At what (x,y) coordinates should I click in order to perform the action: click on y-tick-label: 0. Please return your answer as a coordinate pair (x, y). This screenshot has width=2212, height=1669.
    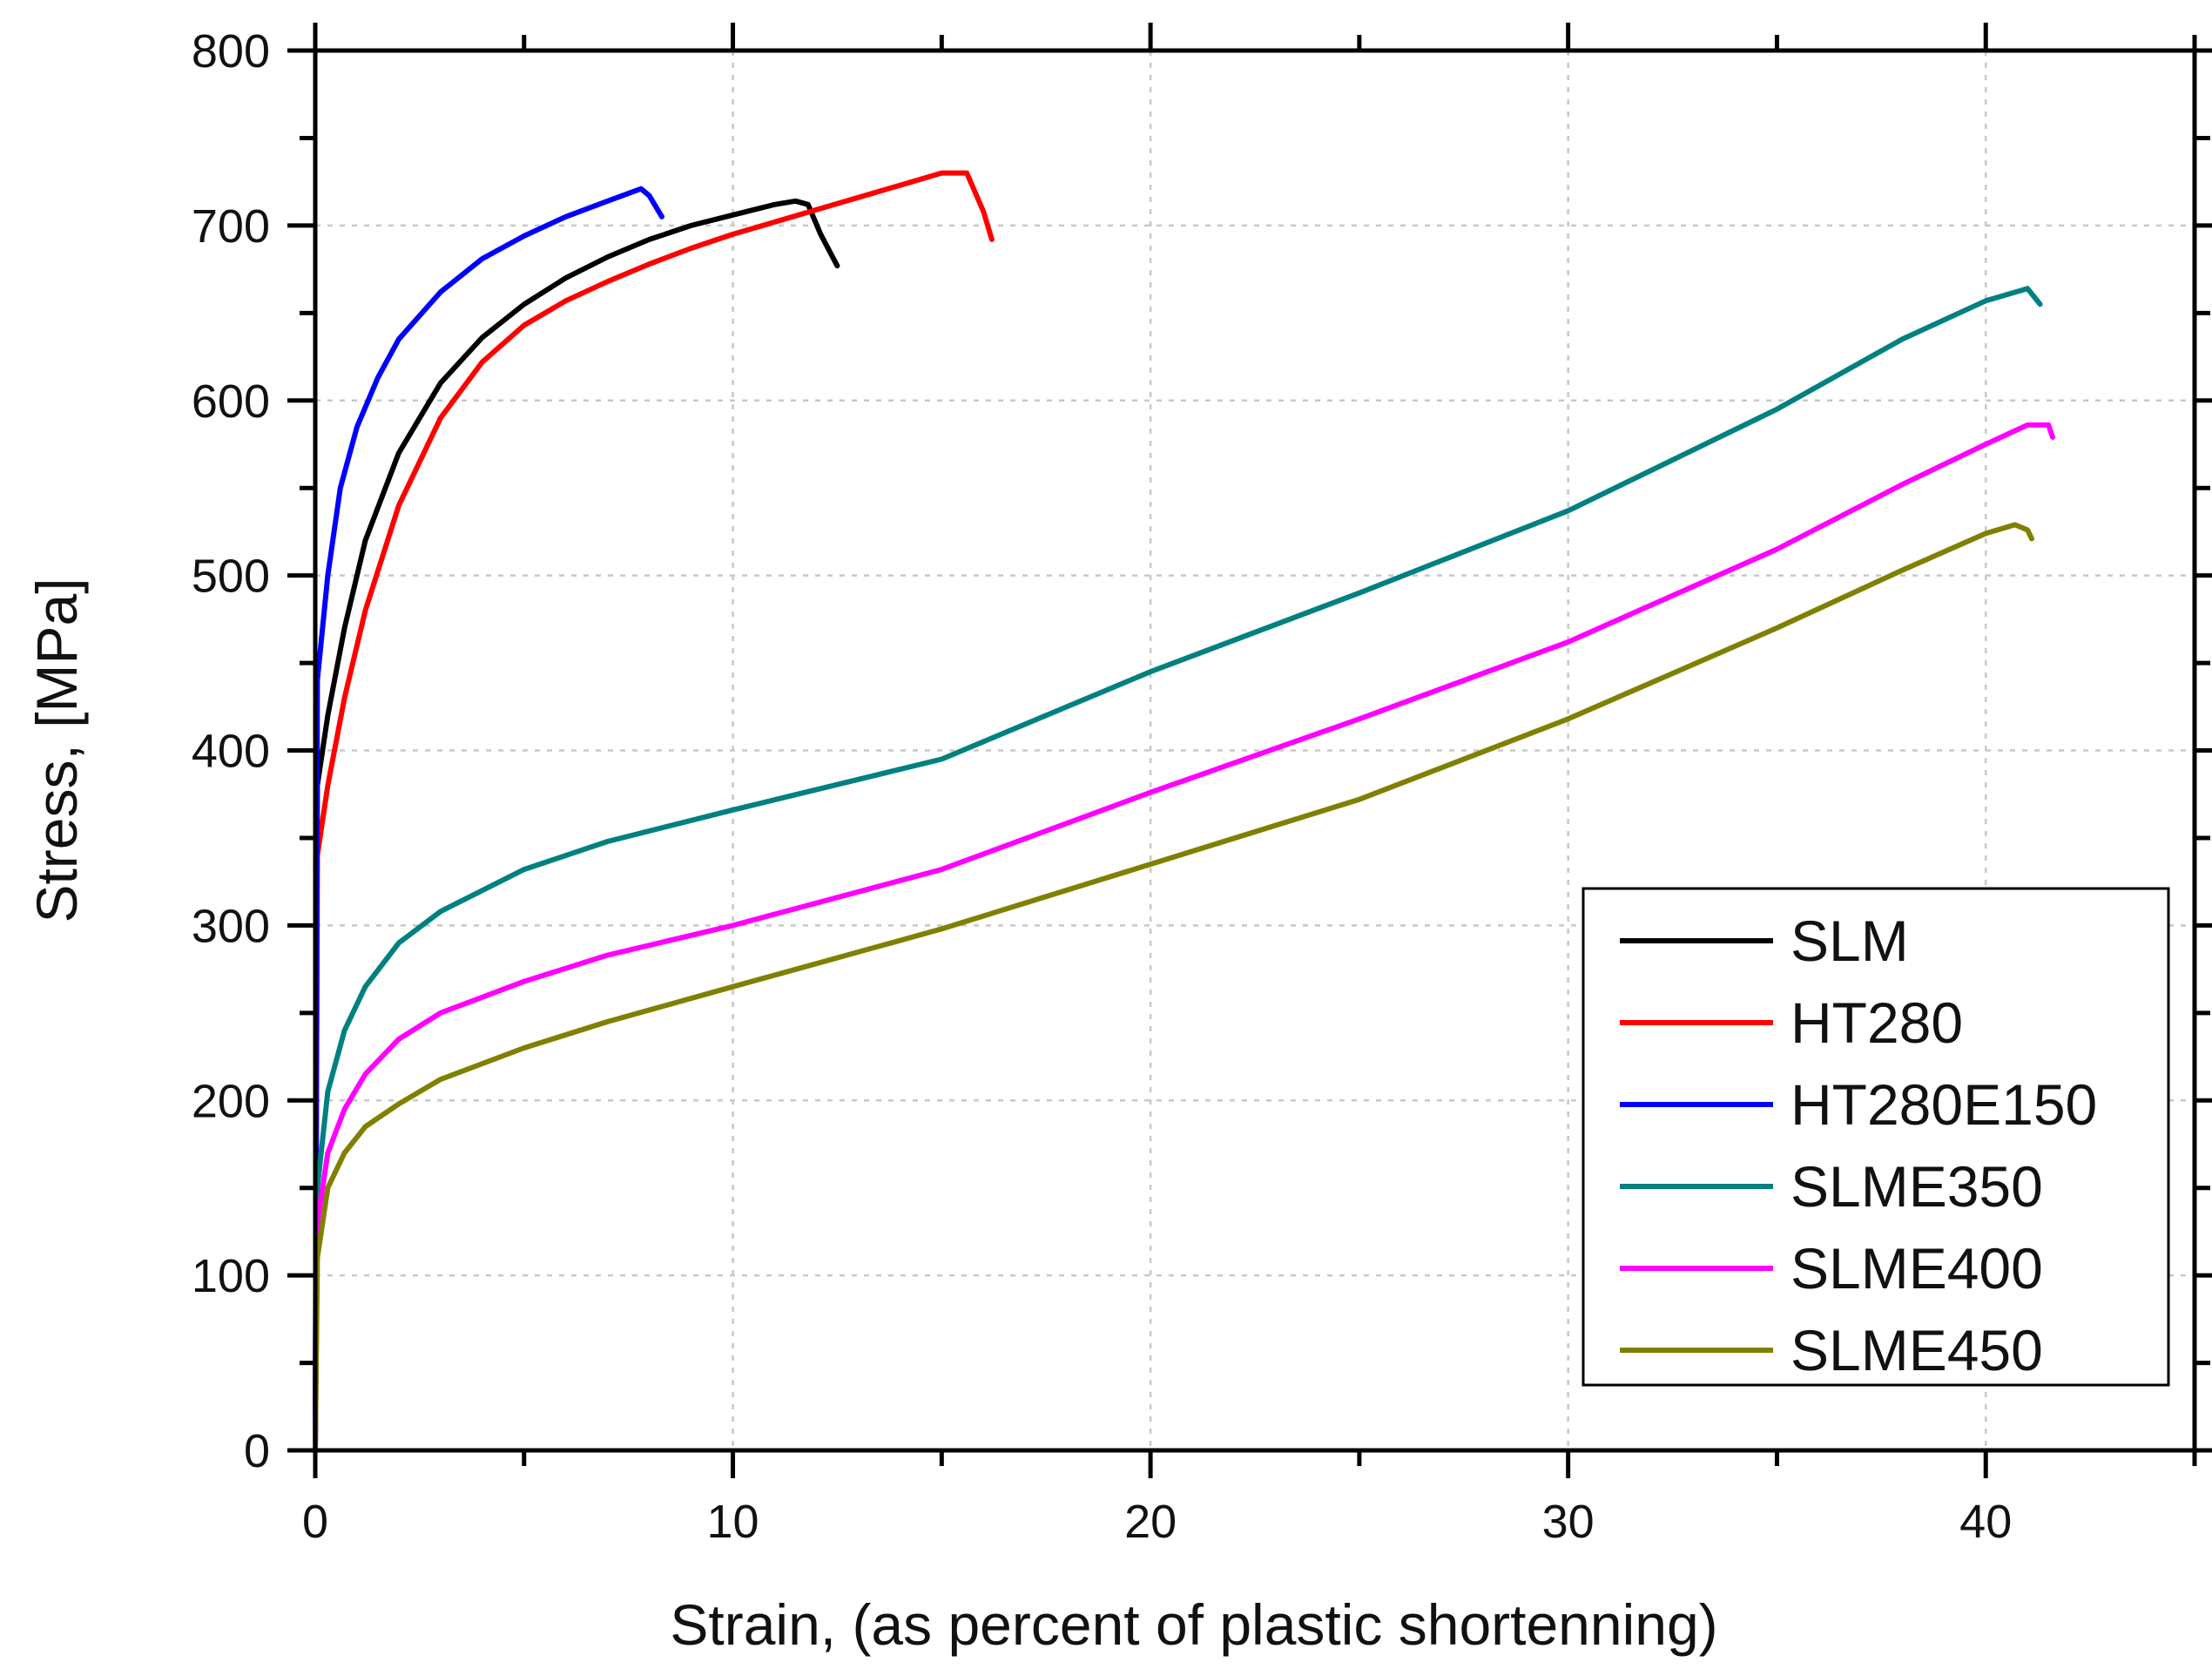
    Looking at the image, I should click on (257, 1451).